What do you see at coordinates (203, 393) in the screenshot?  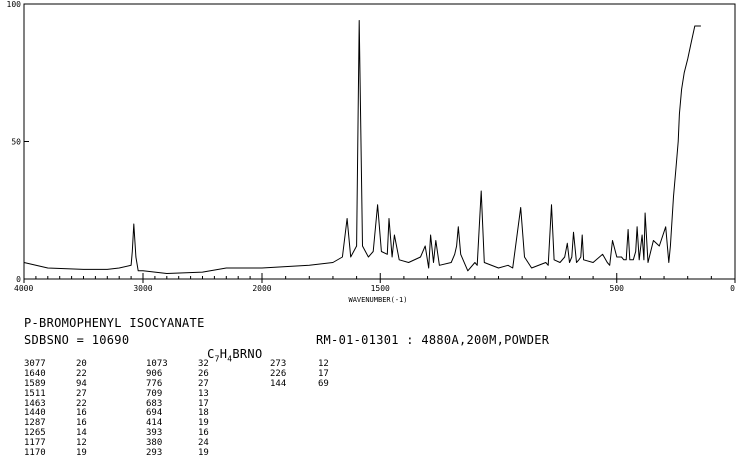 I see `peak-intensity: 13` at bounding box center [203, 393].